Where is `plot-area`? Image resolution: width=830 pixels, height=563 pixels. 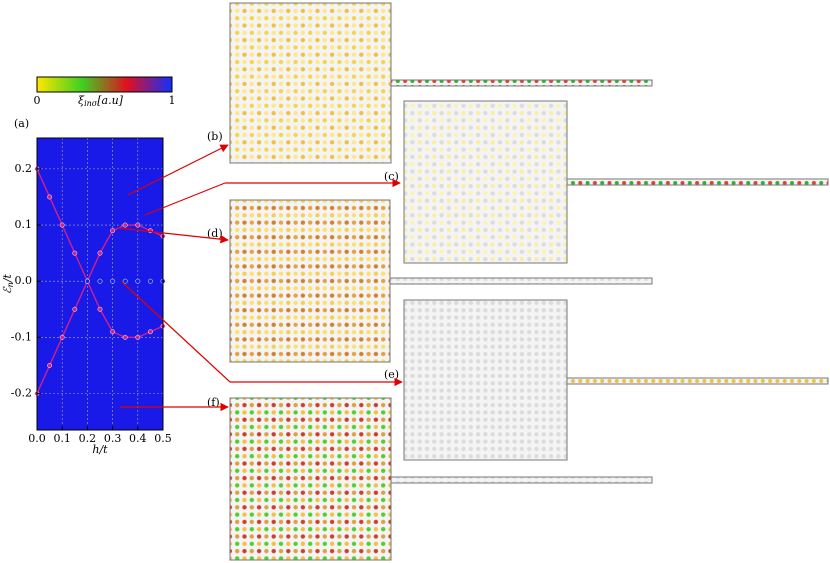
plot-area is located at coordinates (100, 284).